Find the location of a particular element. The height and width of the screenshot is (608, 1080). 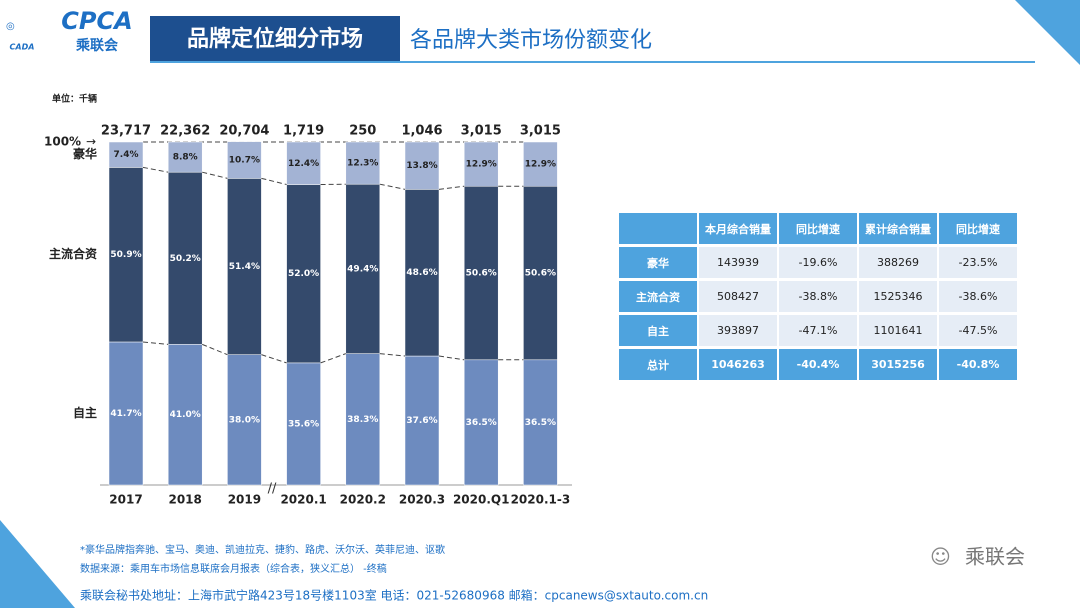

table-cell: 508427 is located at coordinates (738, 296).